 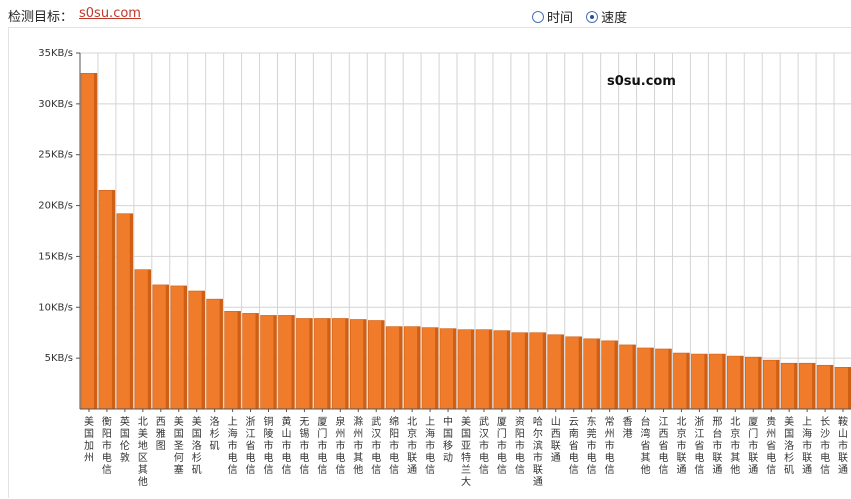 I want to click on x-tick-label: 资阳市电信, so click(x=520, y=446).